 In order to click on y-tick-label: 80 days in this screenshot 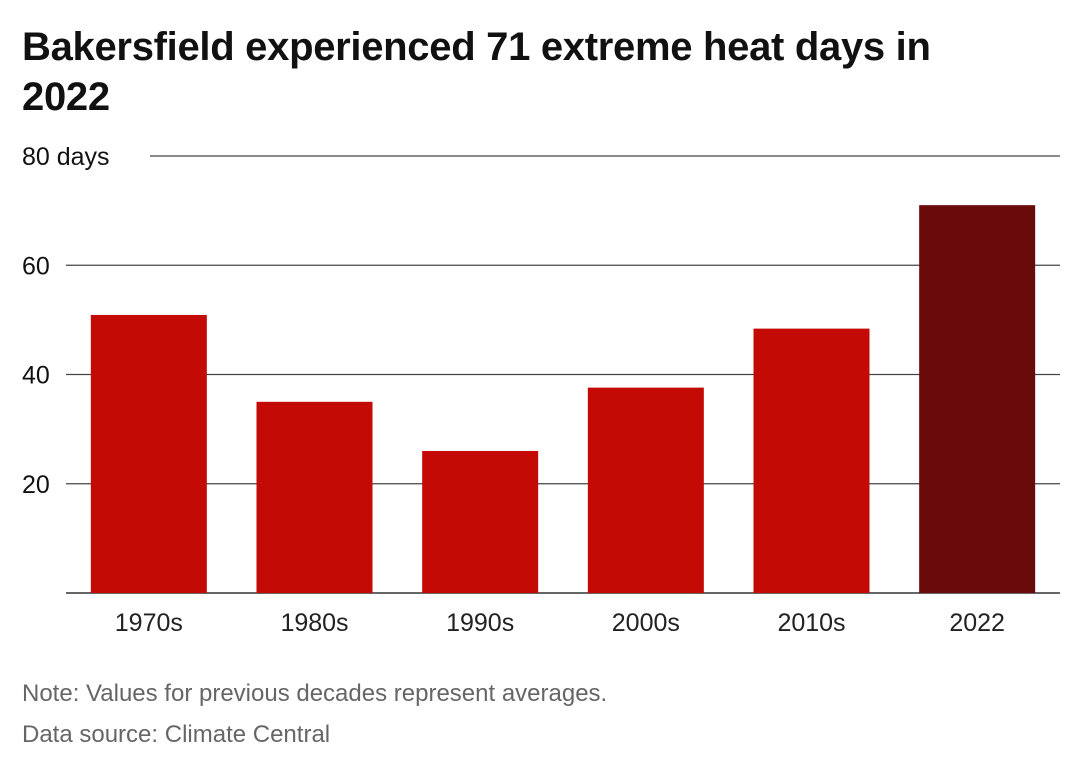, I will do `click(66, 157)`.